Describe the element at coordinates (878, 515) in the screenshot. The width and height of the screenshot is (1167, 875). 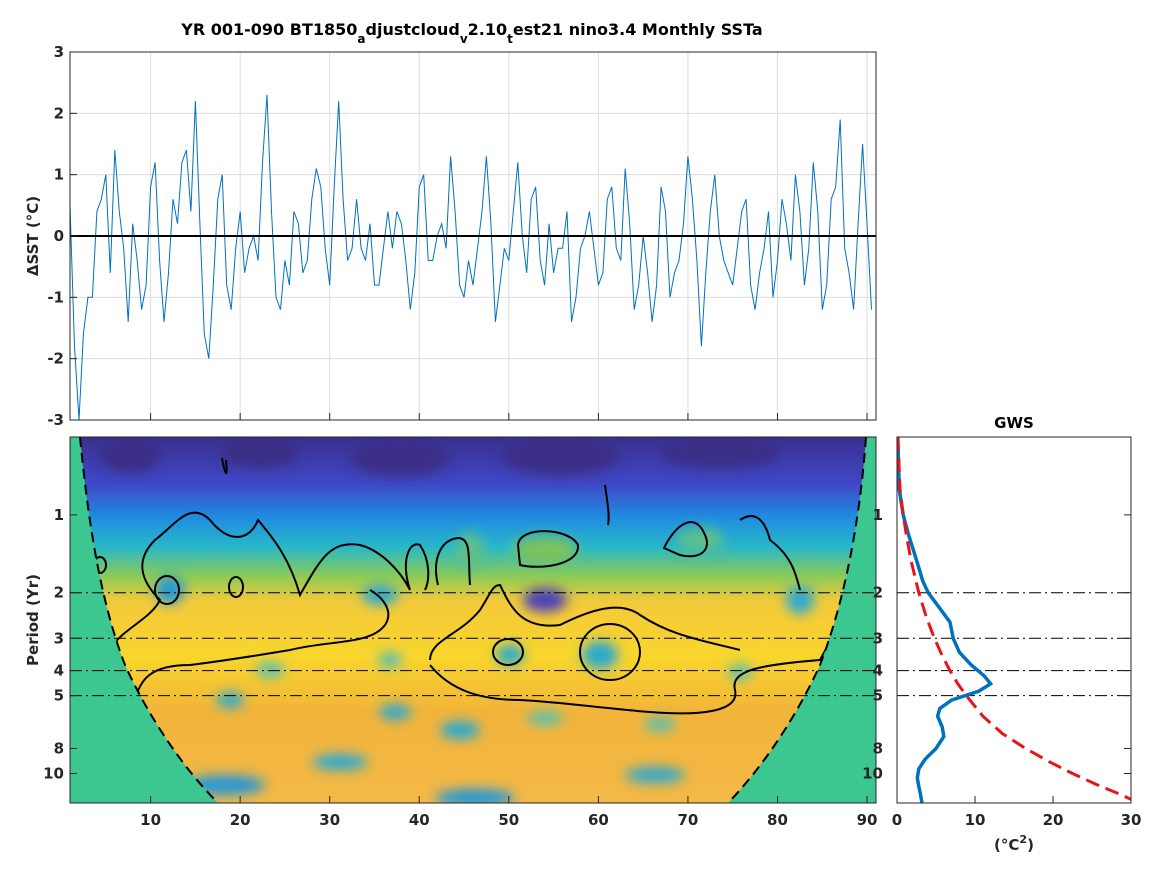
I see `gws-ytick-label-1: 1` at that location.